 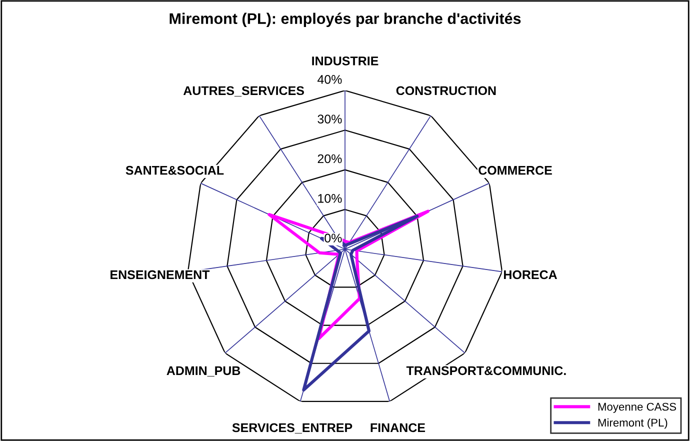 I want to click on spoke-label: INDUSTRIE, so click(x=345, y=61).